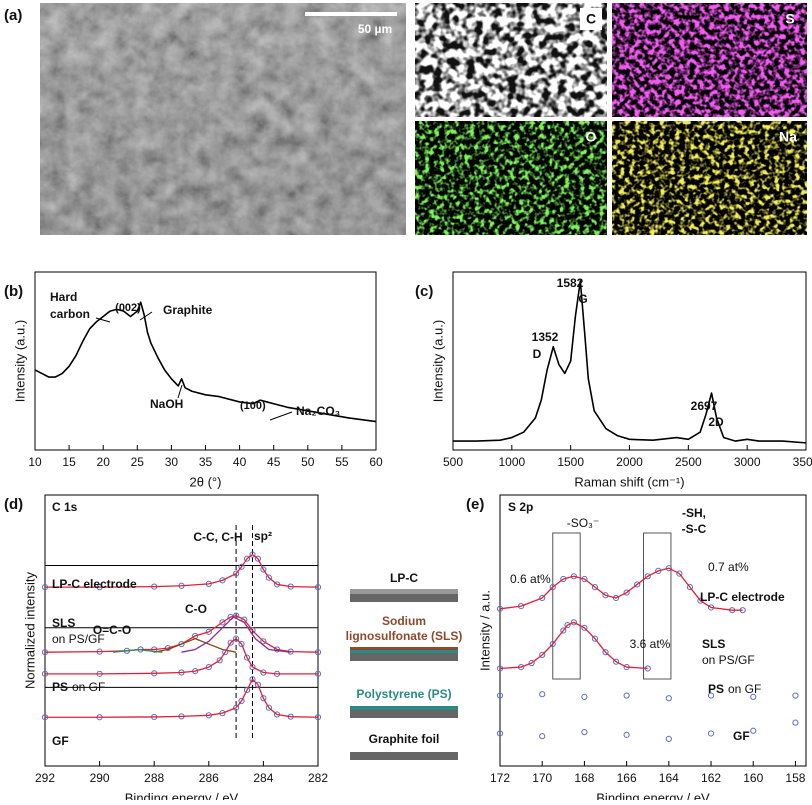 This screenshot has height=805, width=812. Describe the element at coordinates (45, 778) in the screenshot. I see `x-tick-label: 292` at that location.